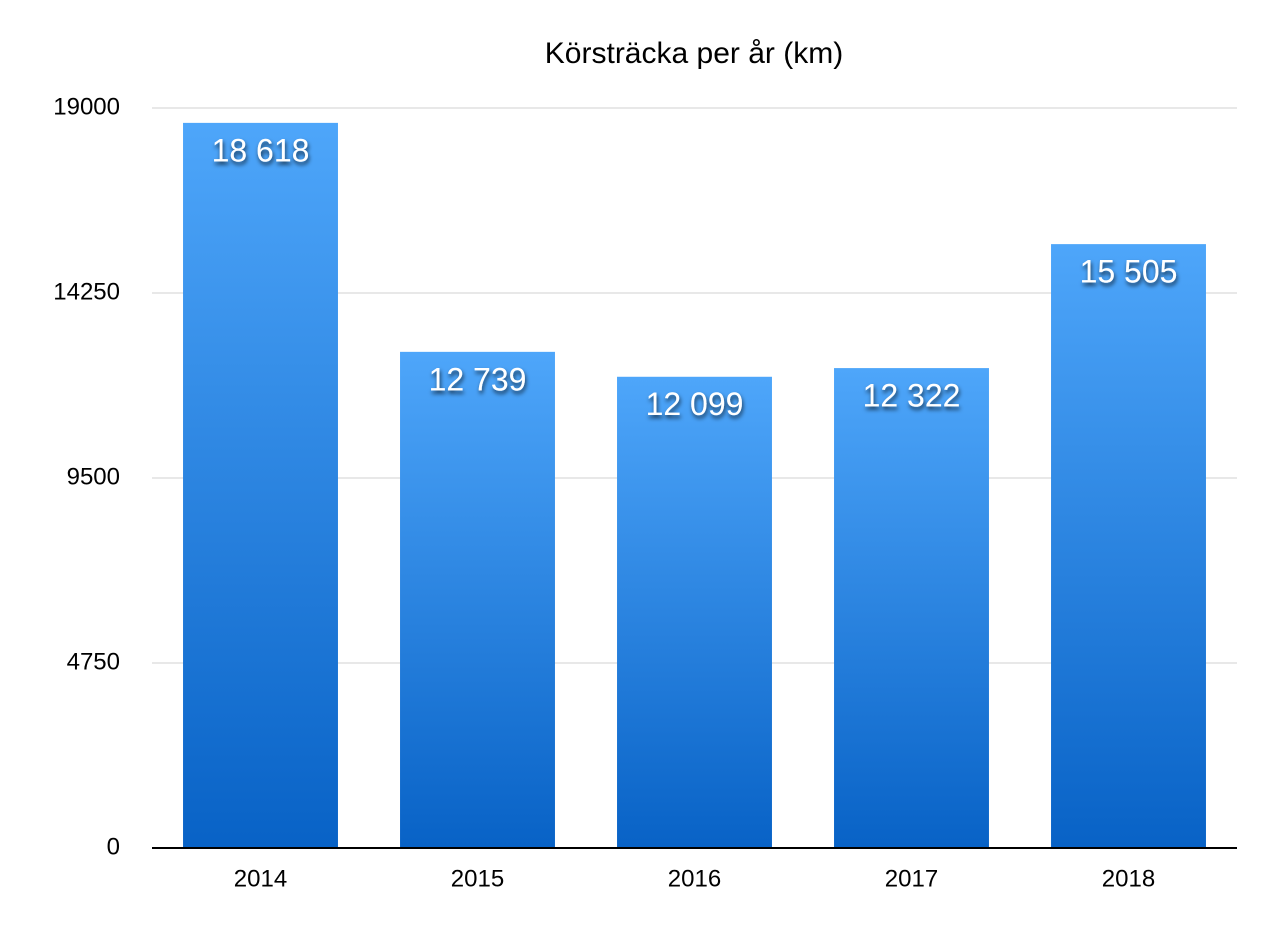 The image size is (1270, 931). What do you see at coordinates (113, 846) in the screenshot?
I see `y-tick-label: 0` at bounding box center [113, 846].